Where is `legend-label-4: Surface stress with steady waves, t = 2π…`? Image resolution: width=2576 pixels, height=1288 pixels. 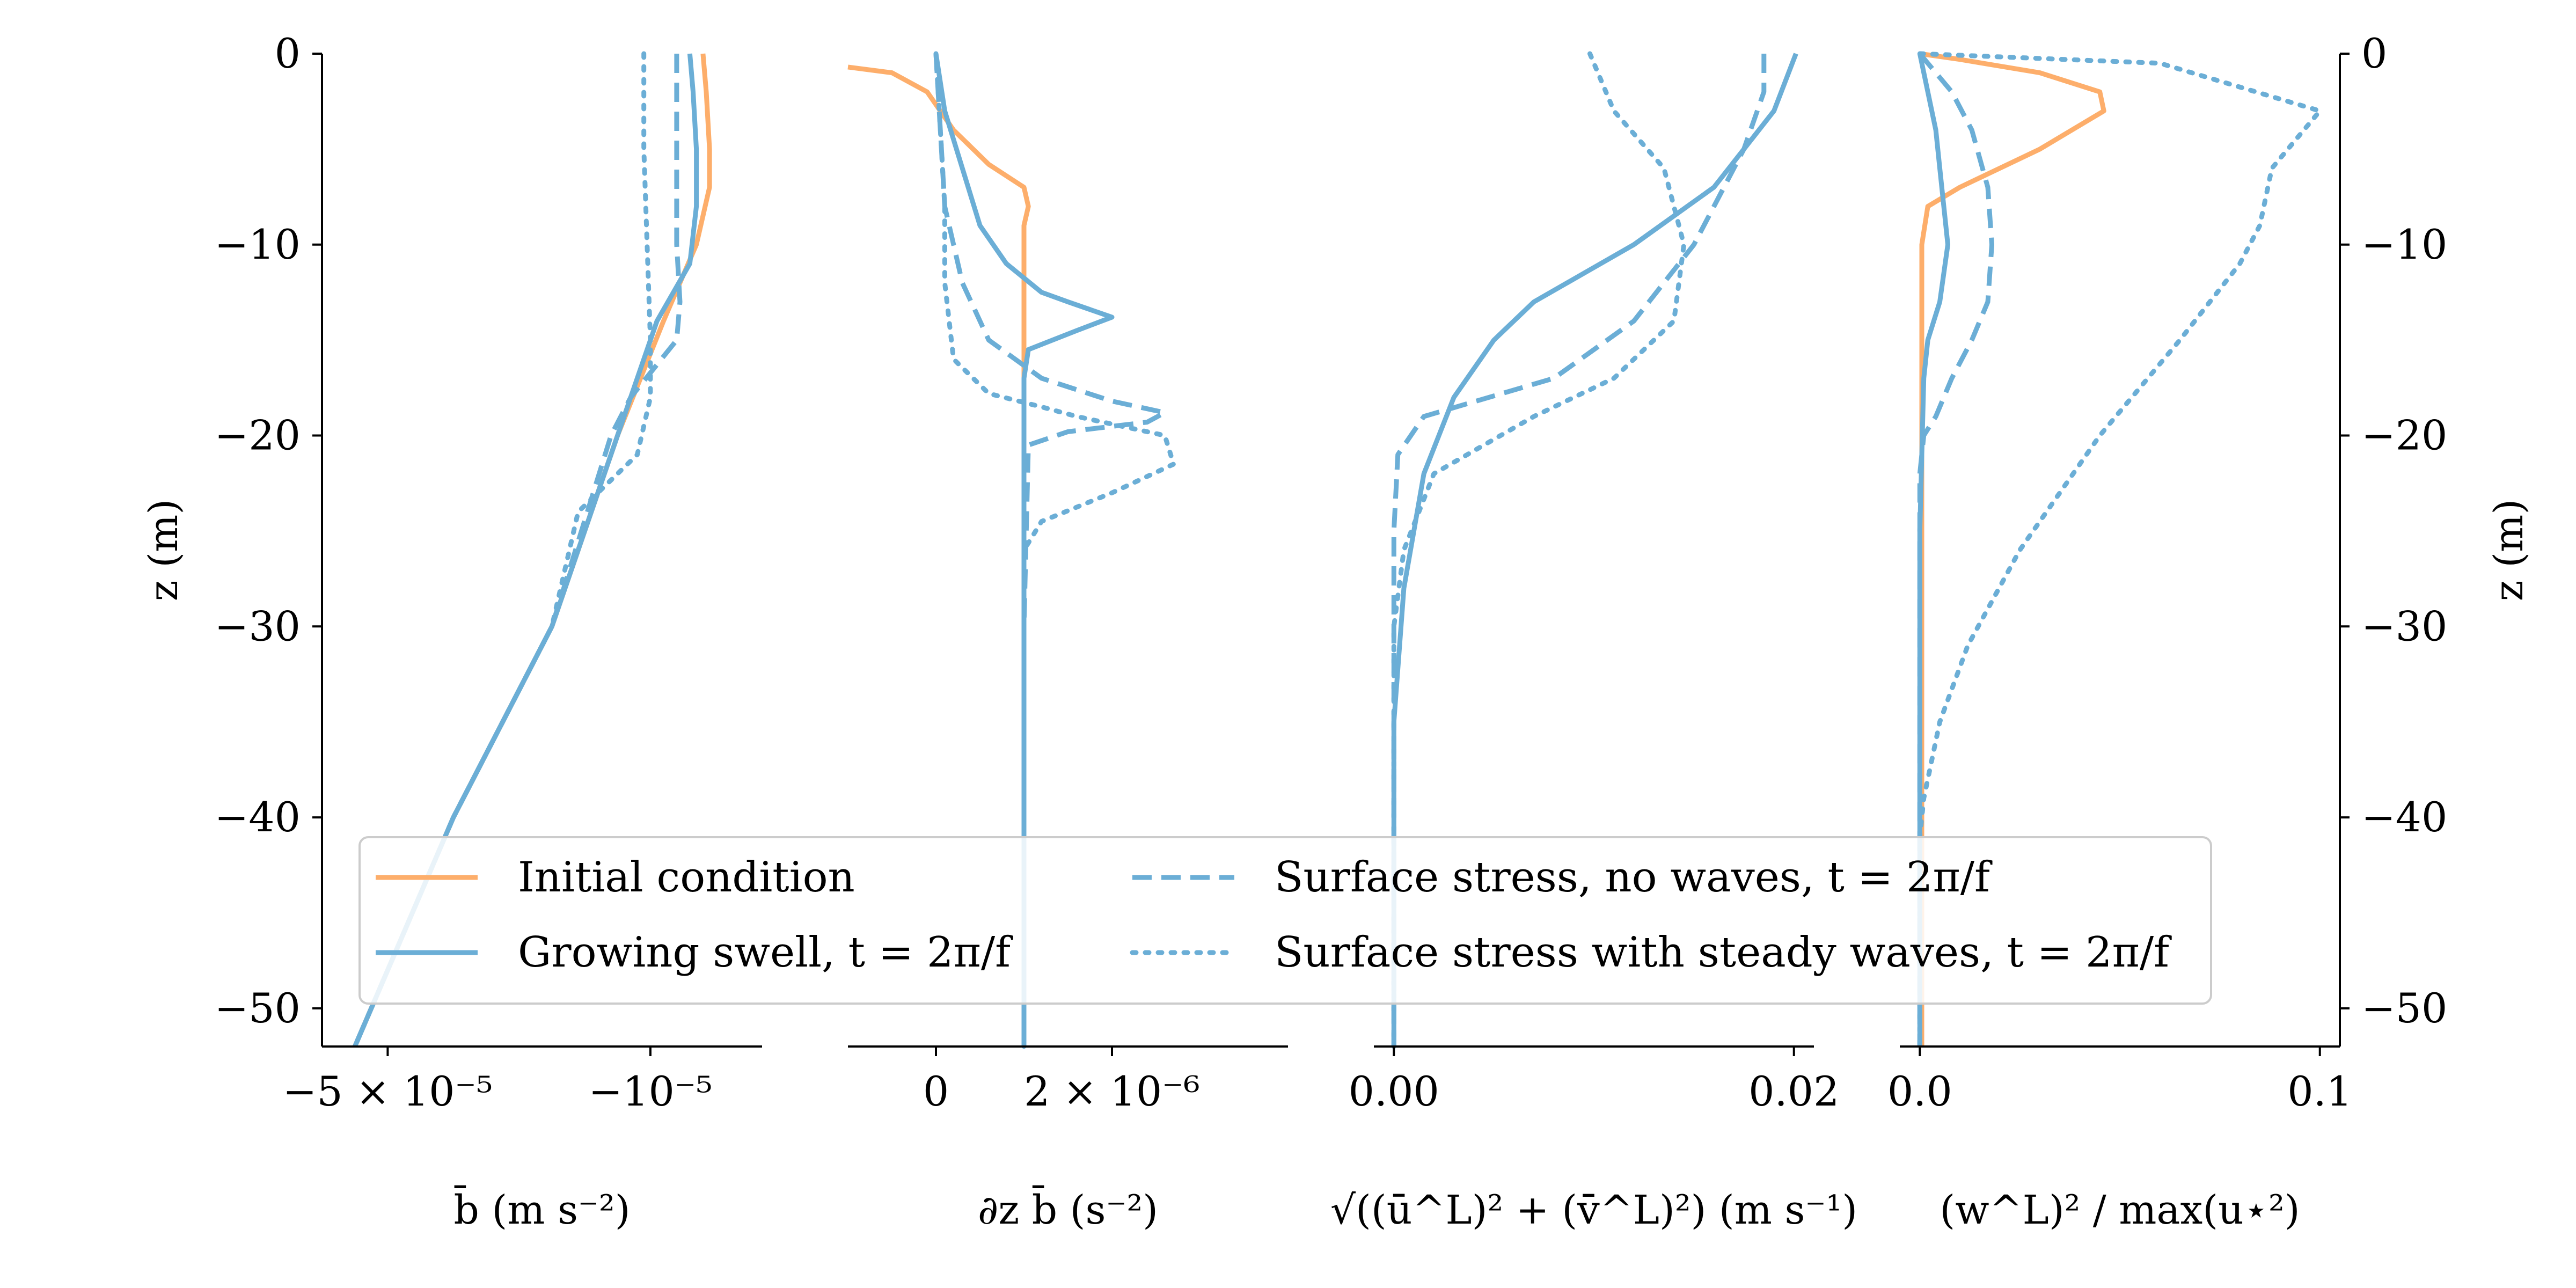
legend-label-4: Surface stress with steady waves, t = 2π… is located at coordinates (1723, 952).